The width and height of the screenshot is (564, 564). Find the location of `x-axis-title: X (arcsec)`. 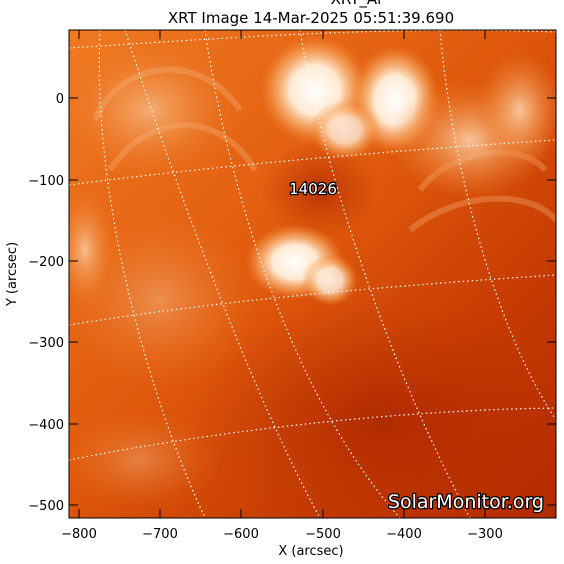

x-axis-title: X (arcsec) is located at coordinates (310, 551).